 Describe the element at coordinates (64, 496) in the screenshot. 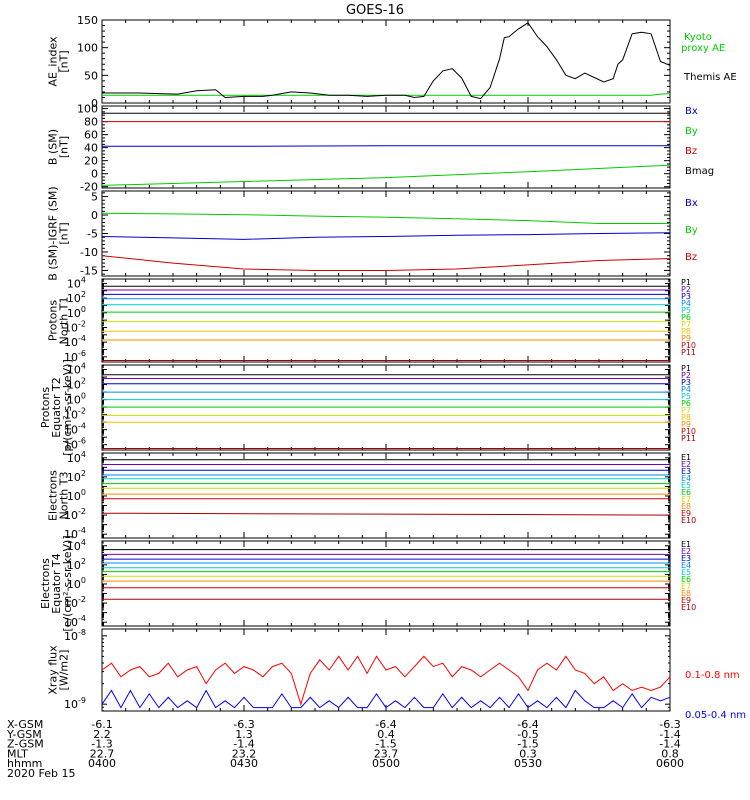

I see `y-axis-label: North T3` at that location.